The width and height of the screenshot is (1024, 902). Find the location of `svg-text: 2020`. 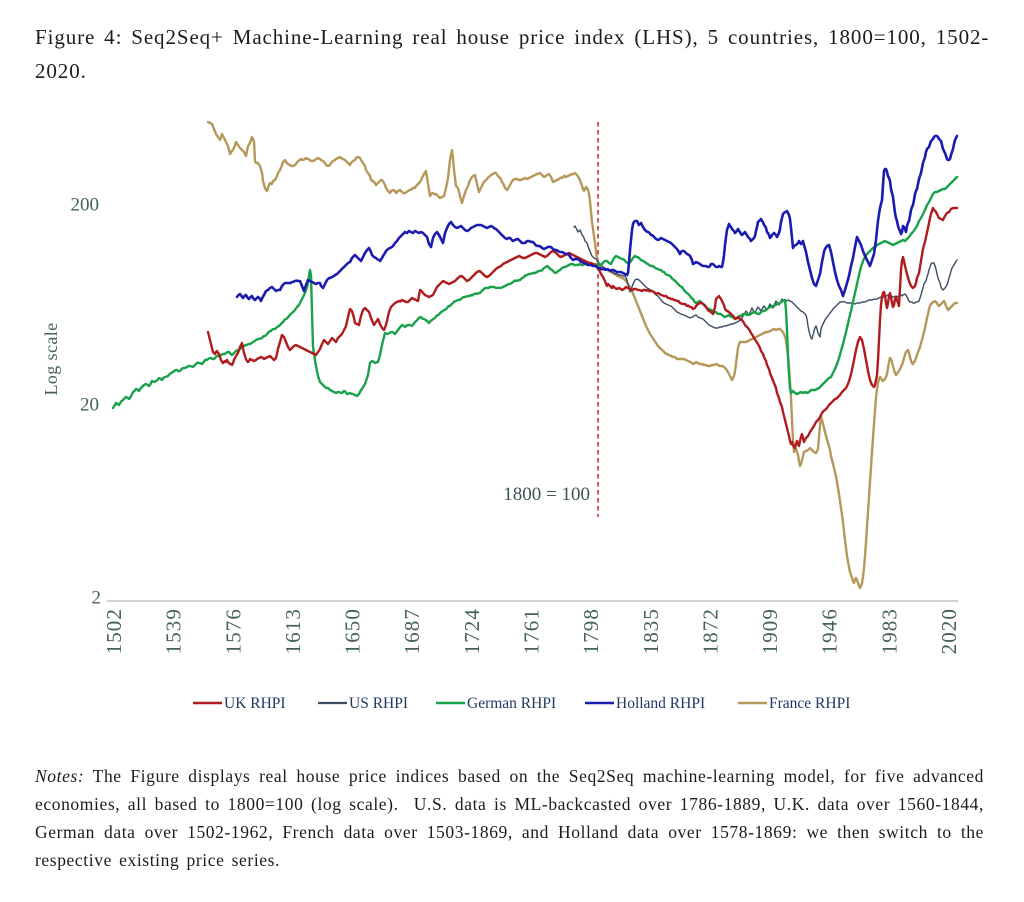

svg-text: 2020 is located at coordinates (949, 631).